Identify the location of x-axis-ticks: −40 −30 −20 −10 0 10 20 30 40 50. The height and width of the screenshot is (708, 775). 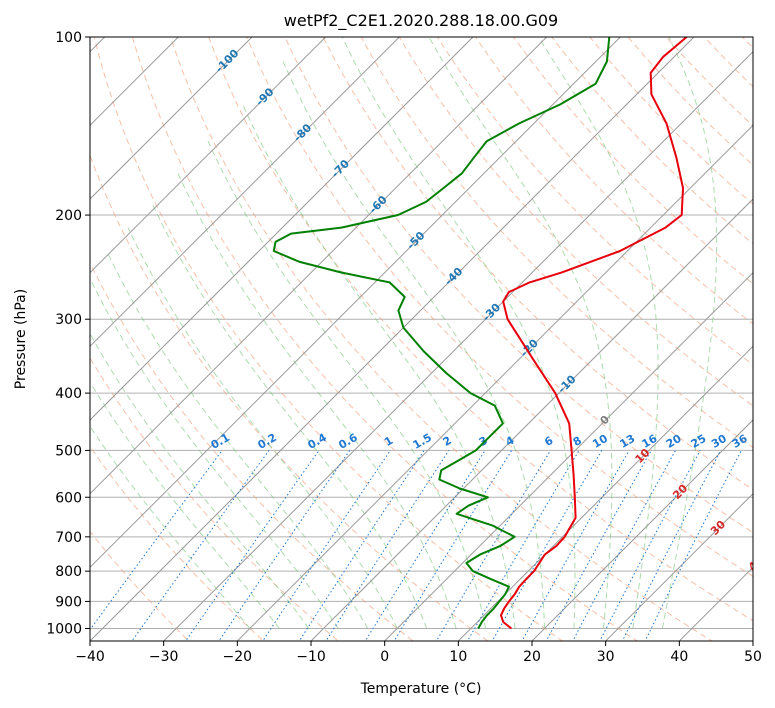
(418, 653).